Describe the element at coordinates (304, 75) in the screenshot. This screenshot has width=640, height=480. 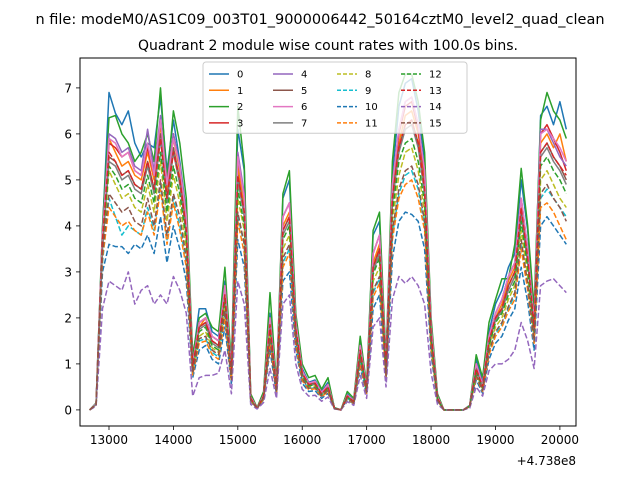
I see `legend-label-4: 4` at that location.